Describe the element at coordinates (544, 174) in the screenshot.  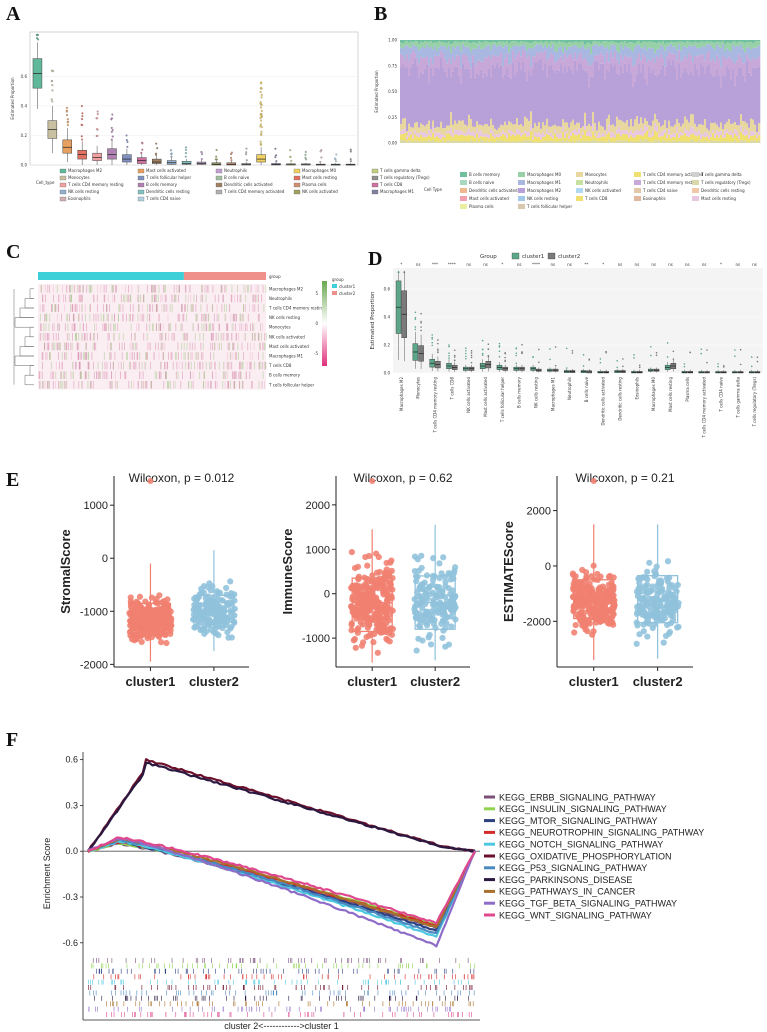
I see `legend-label: Macrophages M0` at that location.